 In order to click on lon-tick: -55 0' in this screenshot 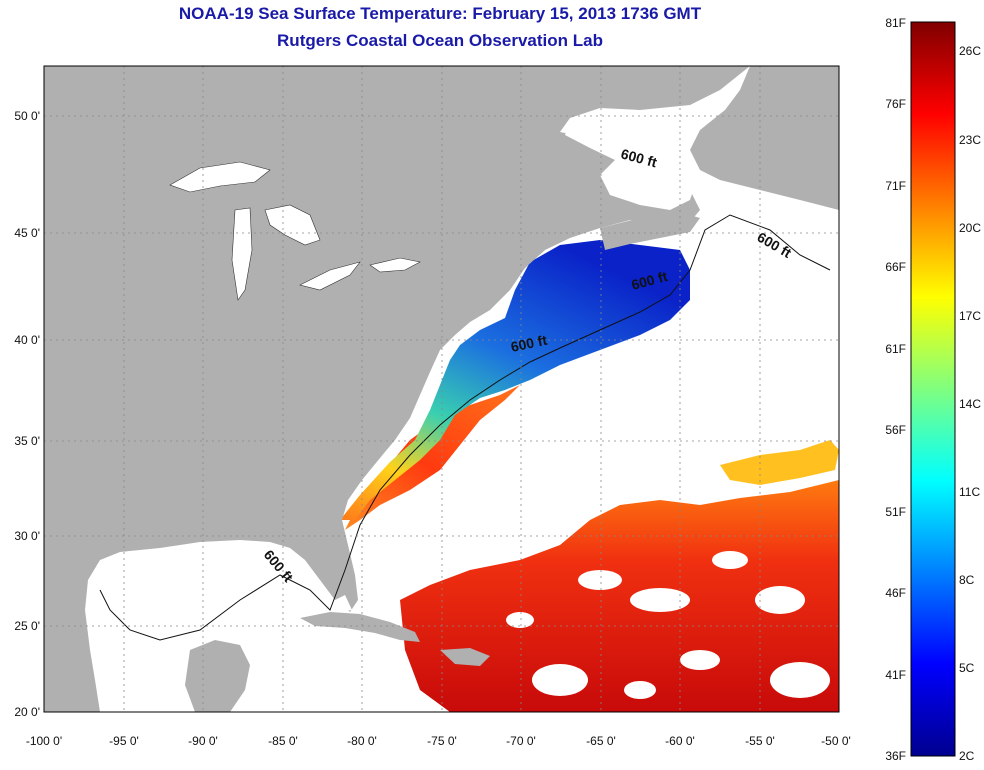, I will do `click(760, 741)`.